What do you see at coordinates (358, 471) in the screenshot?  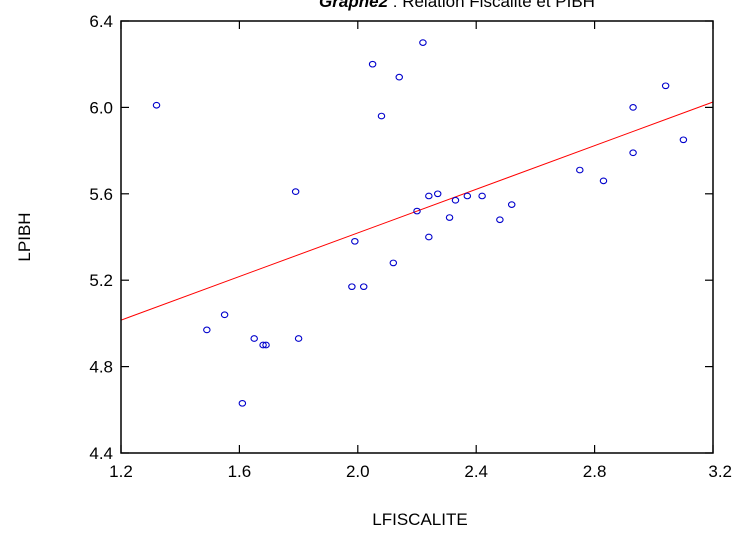 I see `x-tick-label: 2.0` at bounding box center [358, 471].